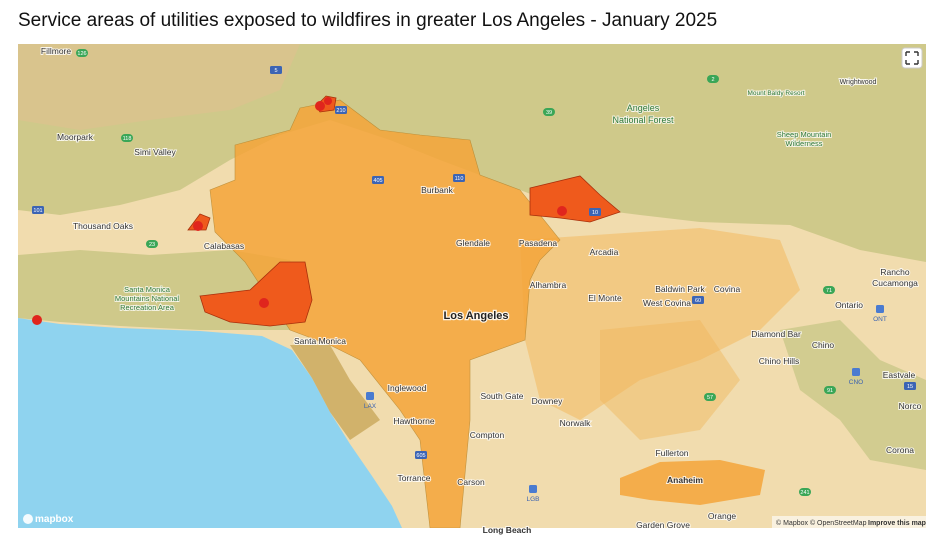 The height and width of the screenshot is (540, 936). What do you see at coordinates (604, 252) in the screenshot?
I see `place: Arcadia` at bounding box center [604, 252].